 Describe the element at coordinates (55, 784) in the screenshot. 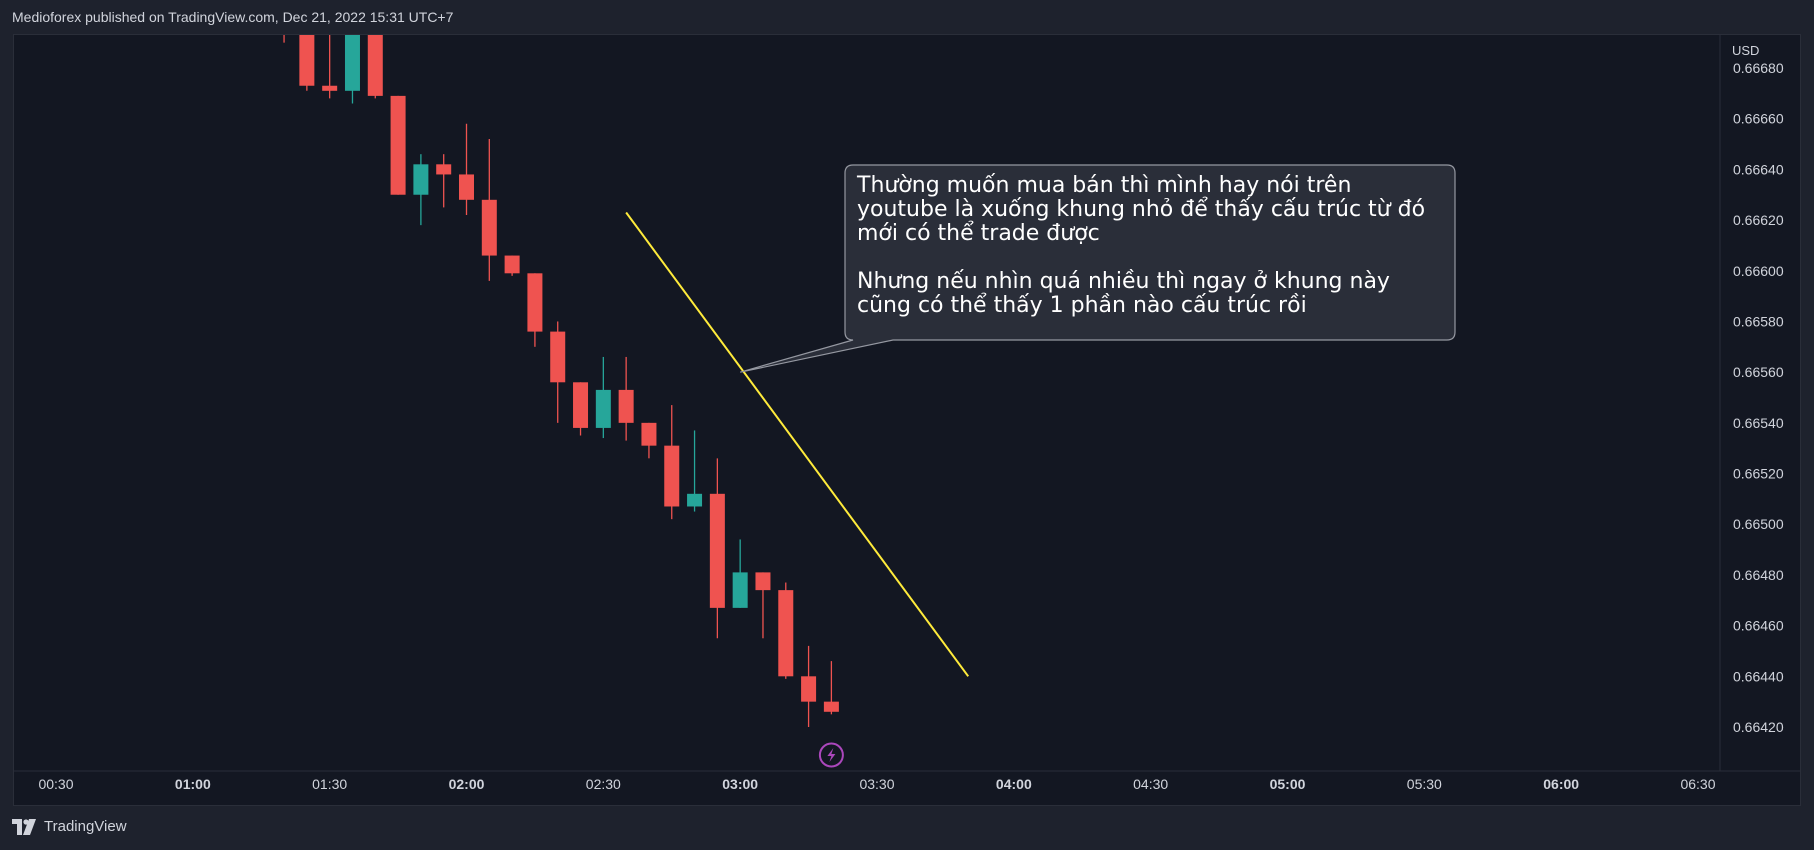

I see `time-tick-label: 00:30` at that location.